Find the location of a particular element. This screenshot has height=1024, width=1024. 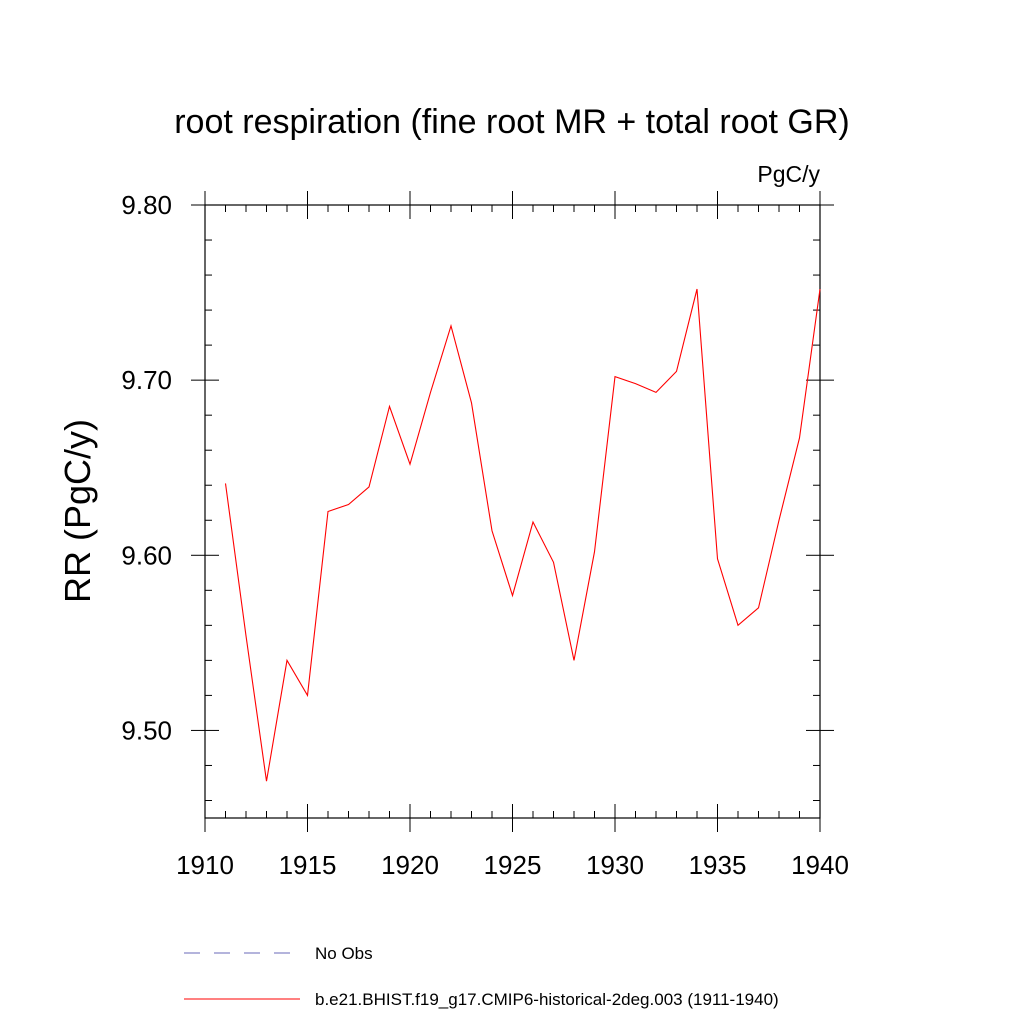

x-tick-label: 1910 is located at coordinates (205, 865).